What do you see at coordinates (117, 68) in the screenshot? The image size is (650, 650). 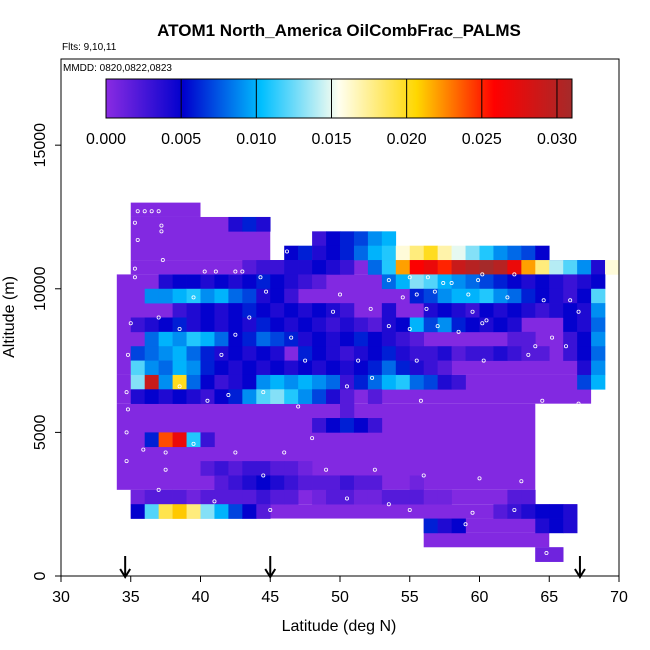 I see `mmdd-label: MMDD: 0820,0822,0823` at bounding box center [117, 68].